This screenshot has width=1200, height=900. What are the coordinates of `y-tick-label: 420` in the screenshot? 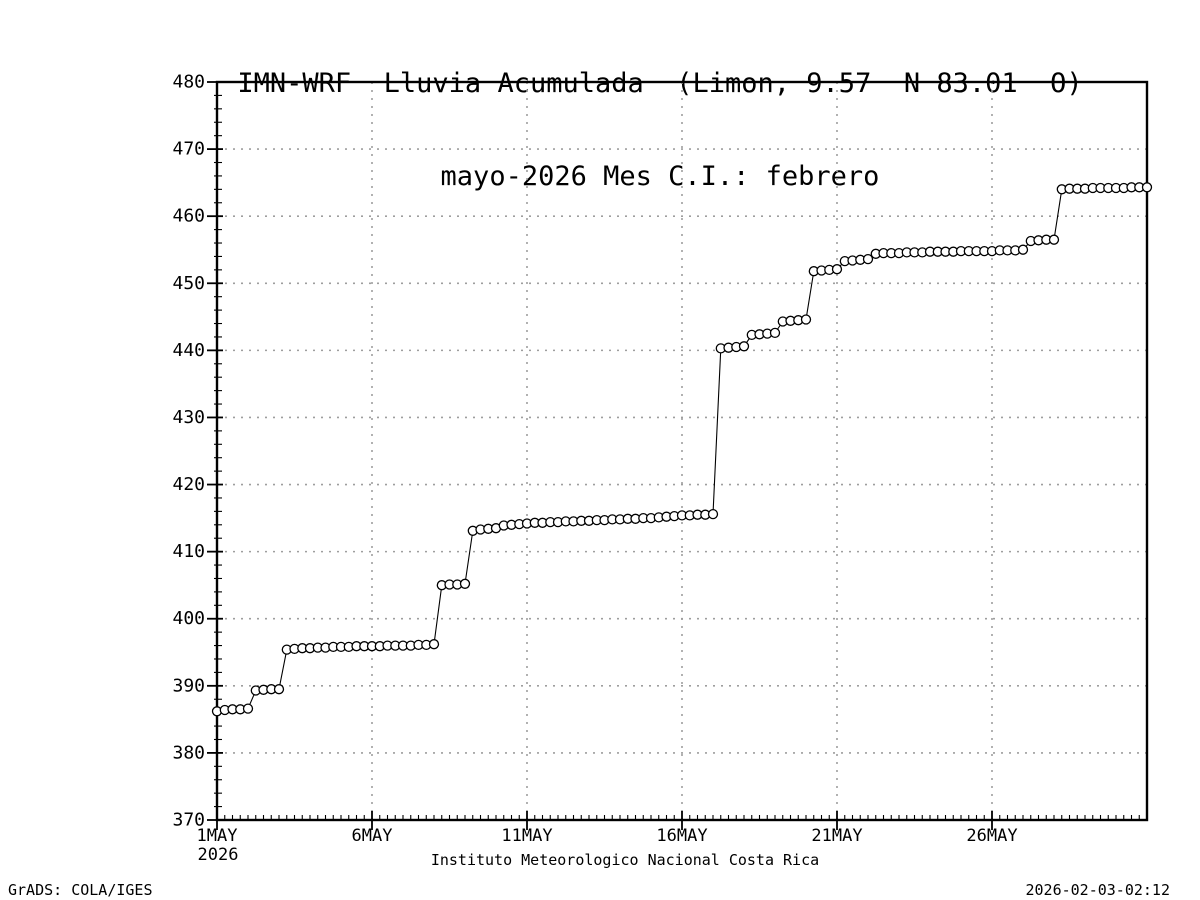 It's located at (188, 484).